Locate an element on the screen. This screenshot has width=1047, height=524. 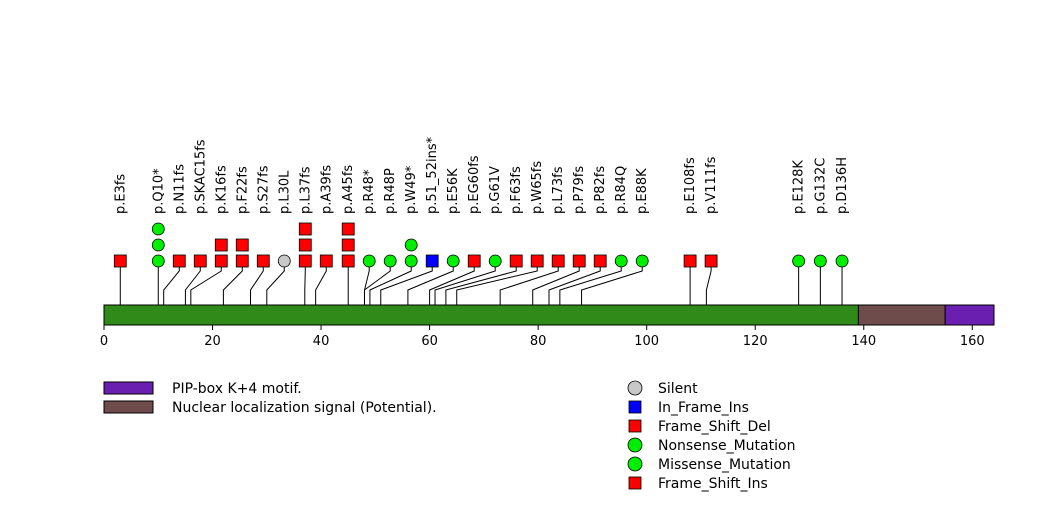
mutation-label: p.G61V is located at coordinates (495, 190).